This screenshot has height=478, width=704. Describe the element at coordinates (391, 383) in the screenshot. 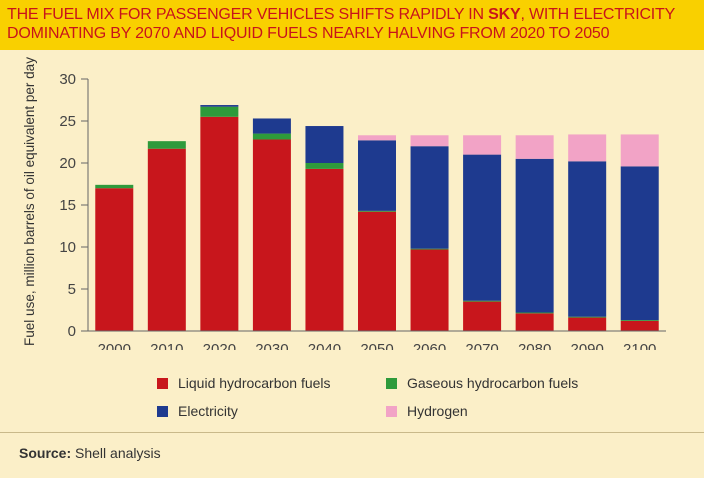

I see `legend-swatch-gaseous` at that location.